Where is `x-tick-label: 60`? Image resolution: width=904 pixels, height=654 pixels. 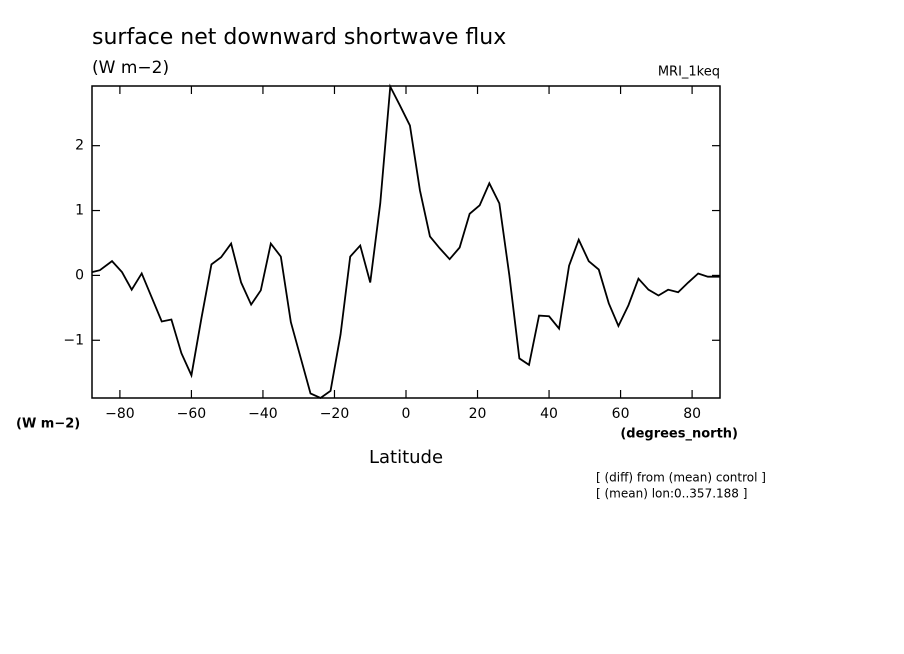 x-tick-label: 60 is located at coordinates (621, 414).